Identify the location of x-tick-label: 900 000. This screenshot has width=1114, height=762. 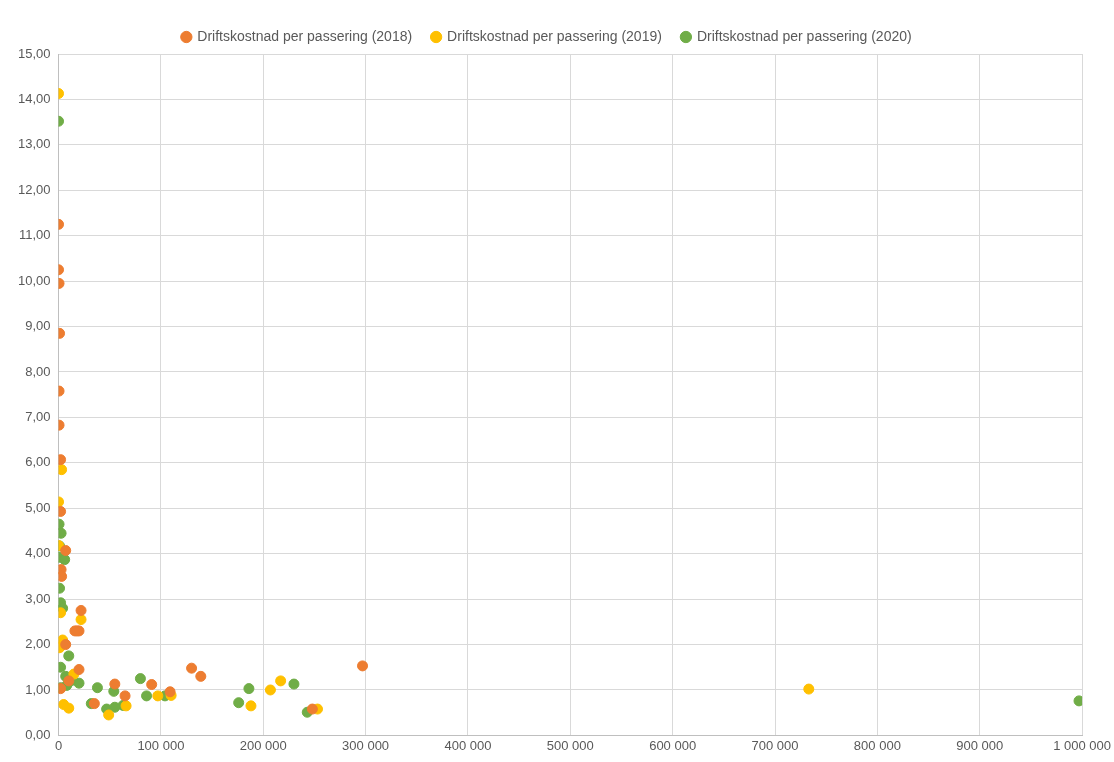
(980, 745).